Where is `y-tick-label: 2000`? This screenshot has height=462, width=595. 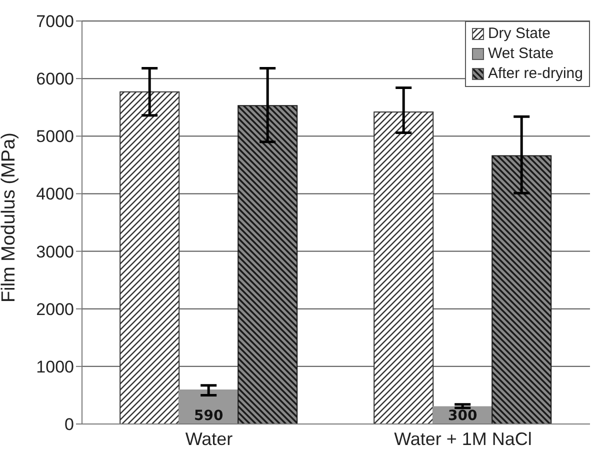 y-tick-label: 2000 is located at coordinates (55, 309).